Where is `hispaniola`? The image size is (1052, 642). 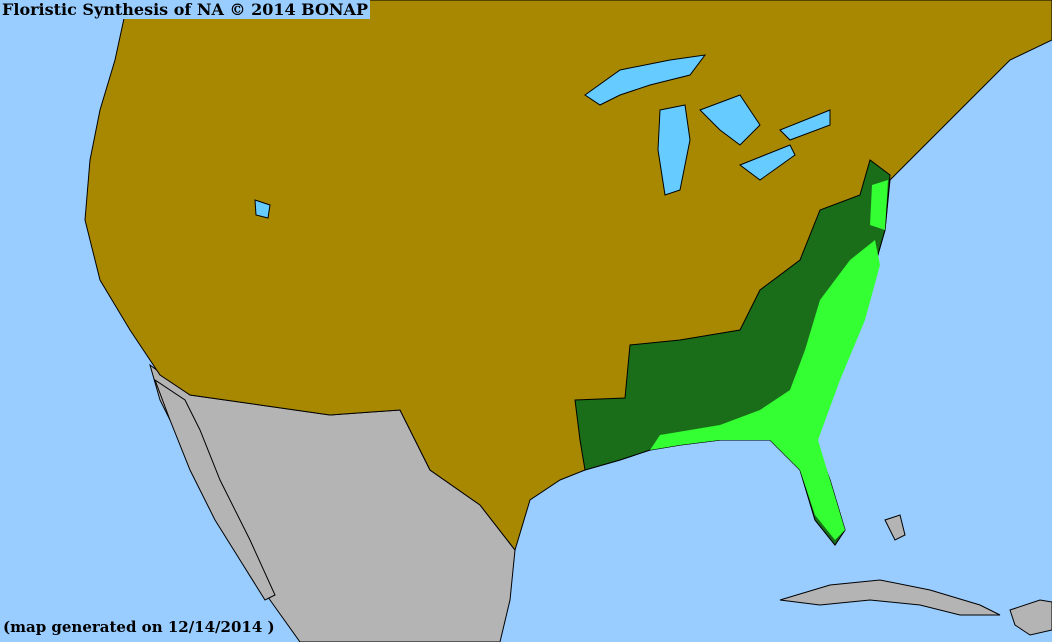 hispaniola is located at coordinates (1030, 617).